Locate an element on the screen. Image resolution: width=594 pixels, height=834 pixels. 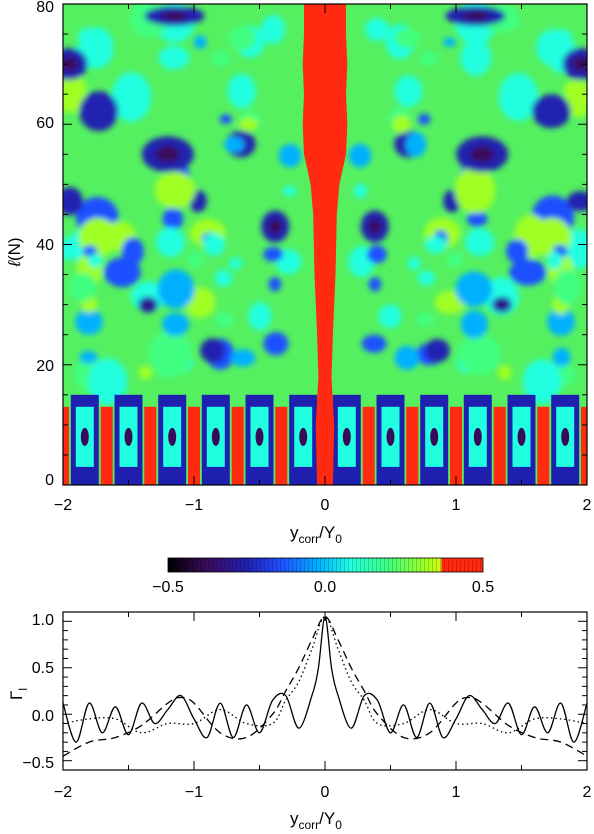
line-x-tick-4: 2 is located at coordinates (587, 792).